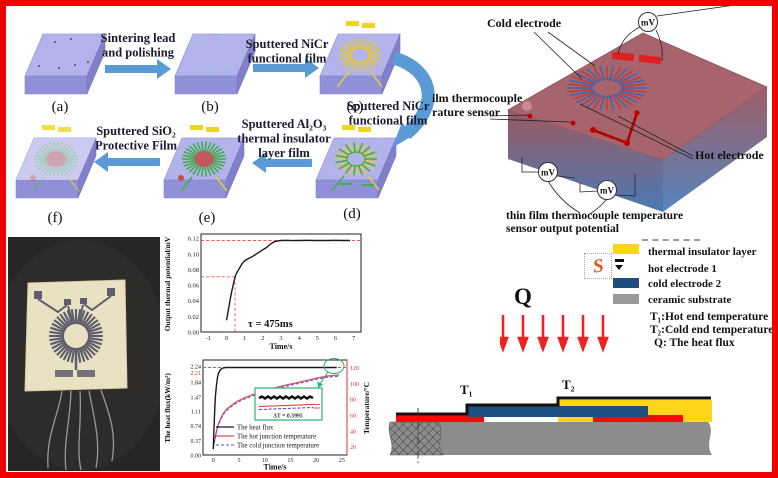 This screenshot has height=478, width=778. What do you see at coordinates (620, 267) in the screenshot?
I see `legend-swatch-hot-electrode` at bounding box center [620, 267].